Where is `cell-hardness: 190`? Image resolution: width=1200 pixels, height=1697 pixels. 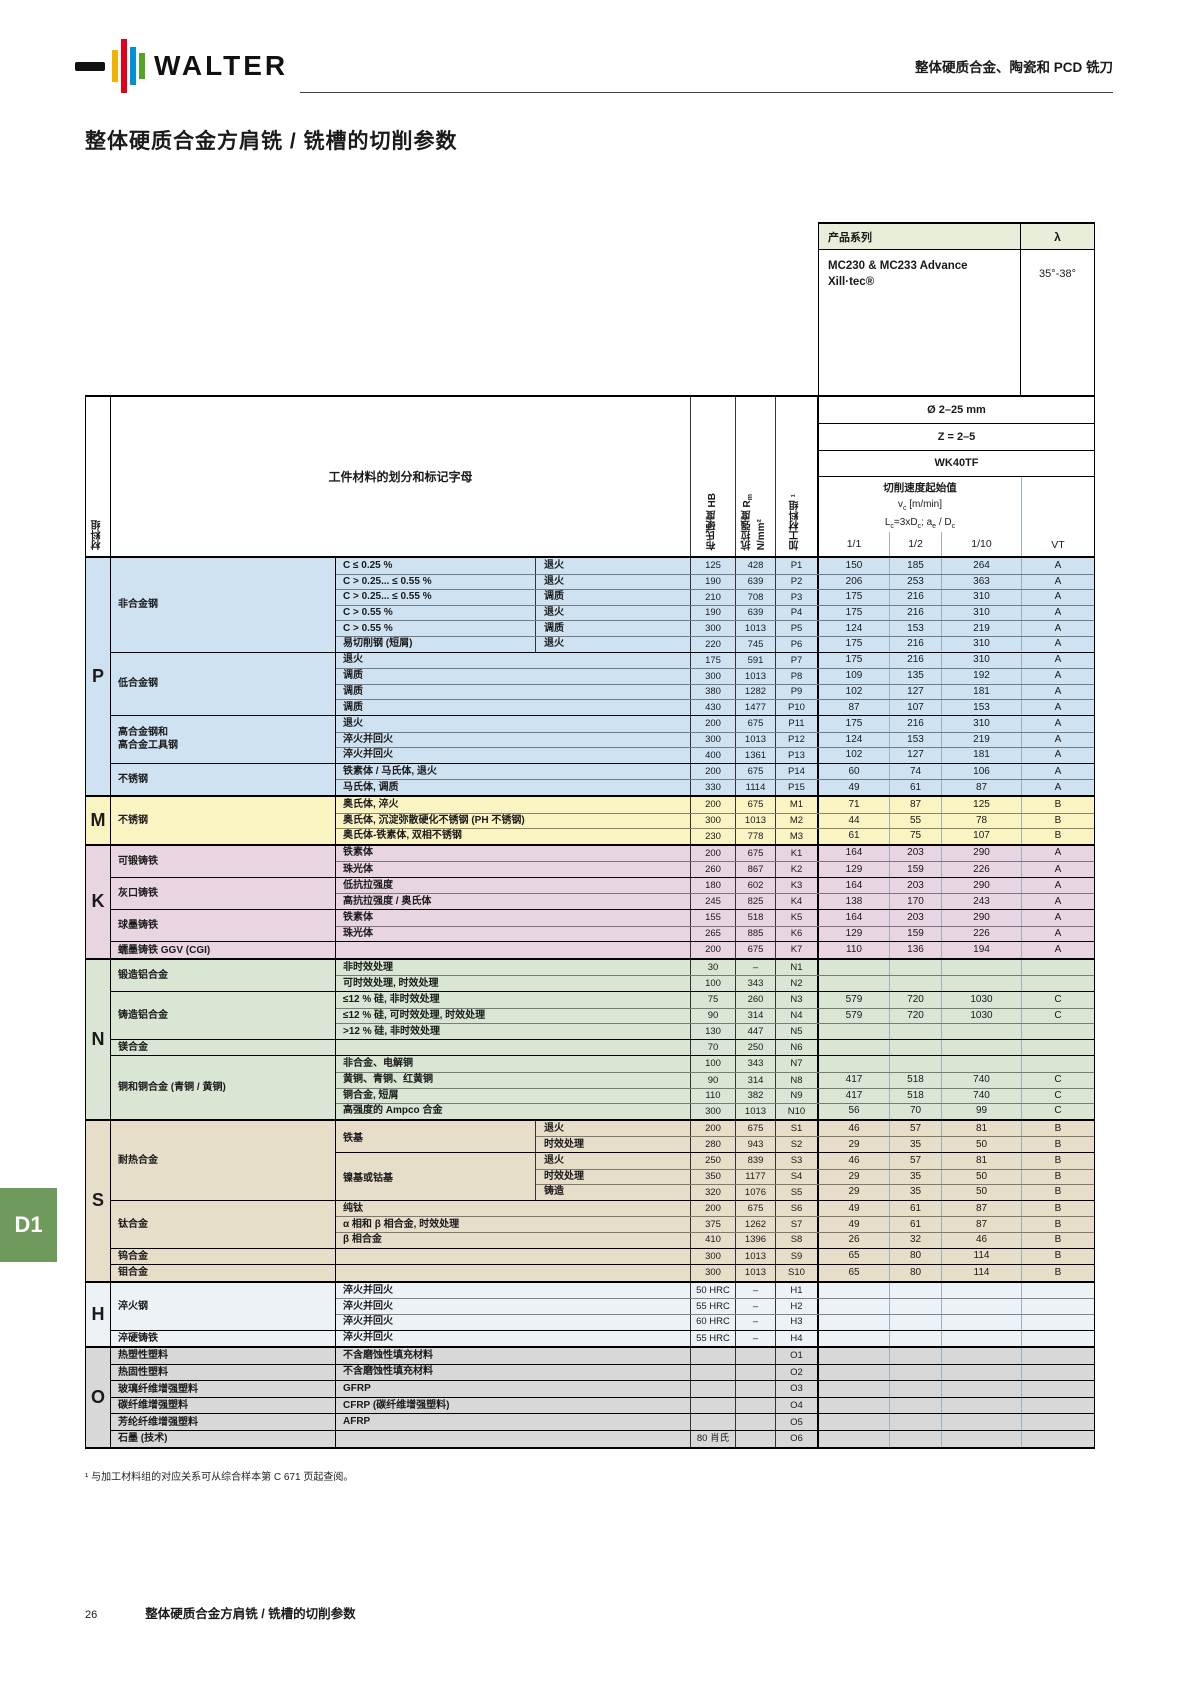
cell-hardness: 190 is located at coordinates (713, 613).